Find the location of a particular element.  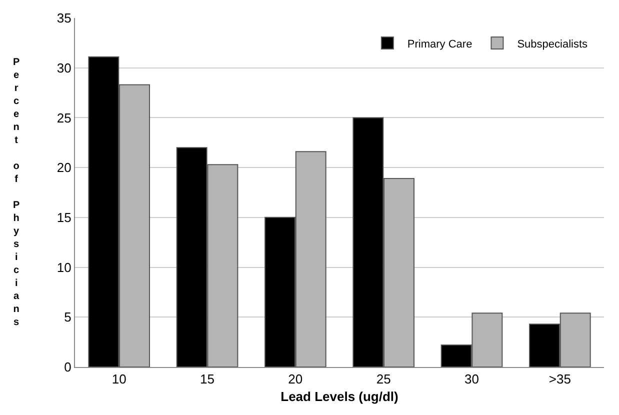

x-tick-label: 15 is located at coordinates (207, 379).